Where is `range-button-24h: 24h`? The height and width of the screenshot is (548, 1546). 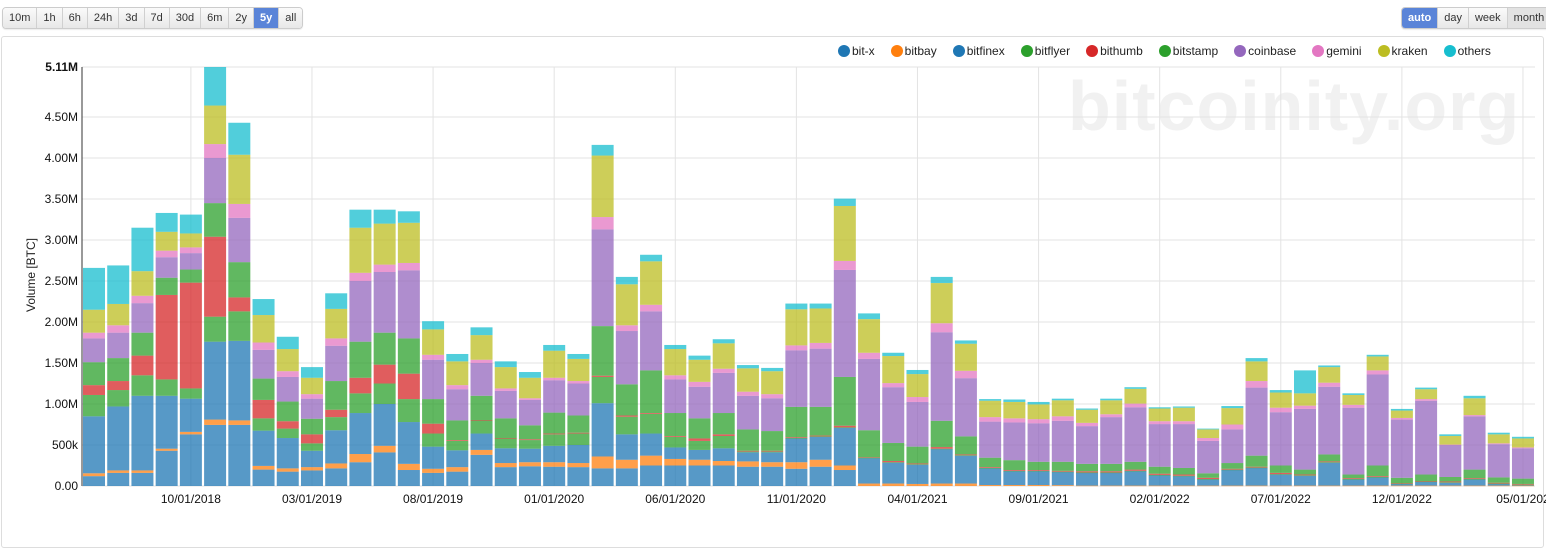 range-button-24h: 24h is located at coordinates (103, 18).